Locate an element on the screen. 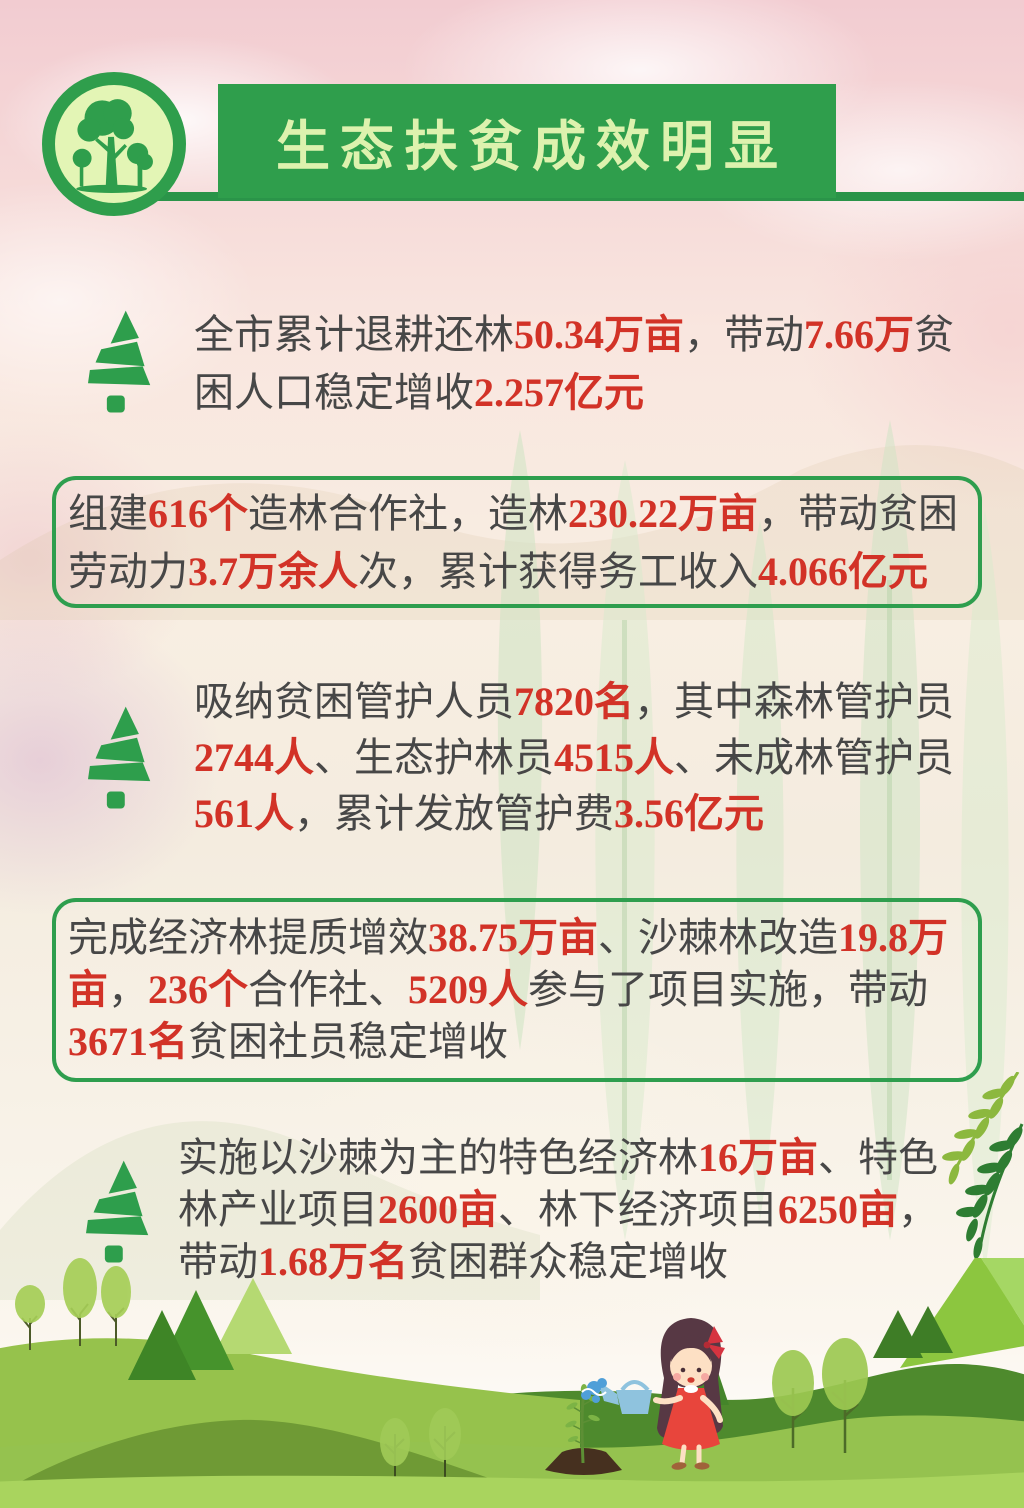 The height and width of the screenshot is (1508, 1024). girl-watering-illustration is located at coordinates (653, 1394).